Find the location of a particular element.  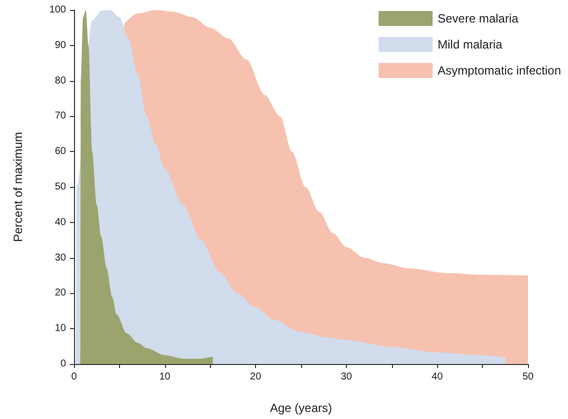

x-tick-label: 30 is located at coordinates (346, 377).